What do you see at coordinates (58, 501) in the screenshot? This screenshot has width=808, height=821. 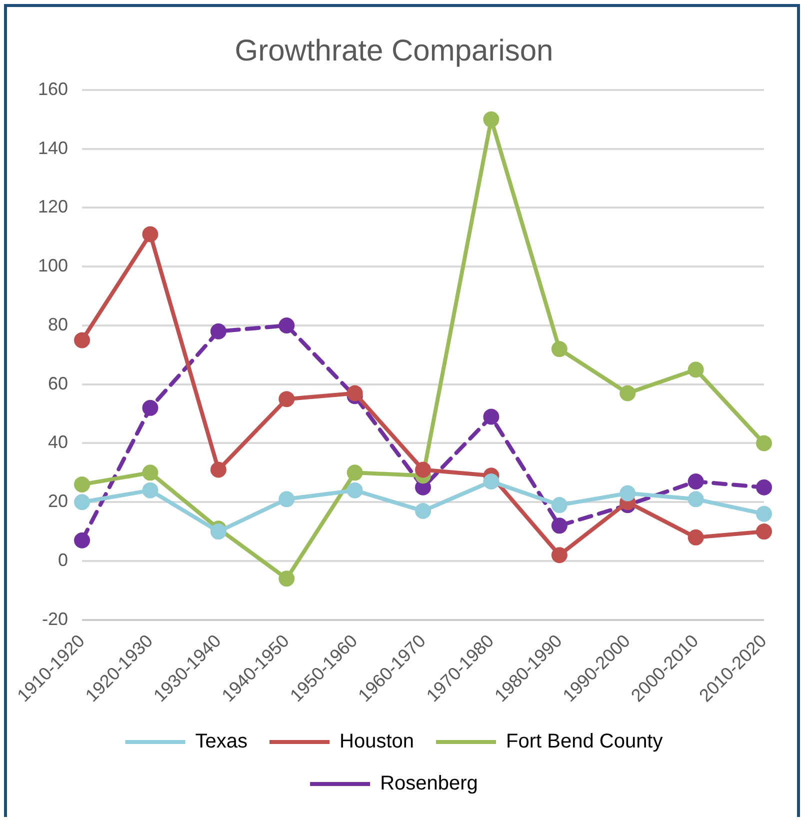 I see `y-tick-label: 20` at bounding box center [58, 501].